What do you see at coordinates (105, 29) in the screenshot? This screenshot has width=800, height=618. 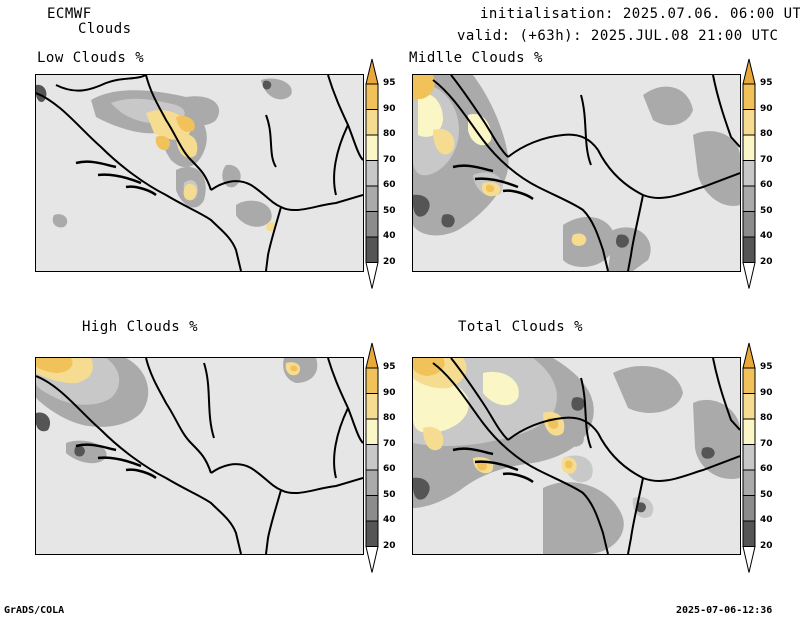 I see `product-name: Clouds` at bounding box center [105, 29].